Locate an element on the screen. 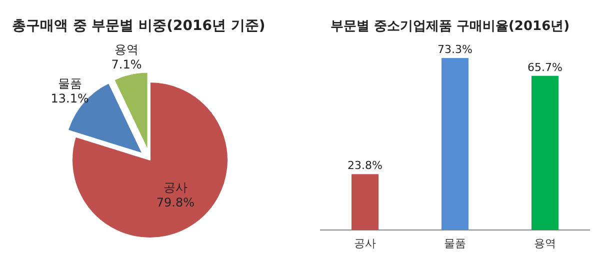  slice-label: 용역 is located at coordinates (126, 49).